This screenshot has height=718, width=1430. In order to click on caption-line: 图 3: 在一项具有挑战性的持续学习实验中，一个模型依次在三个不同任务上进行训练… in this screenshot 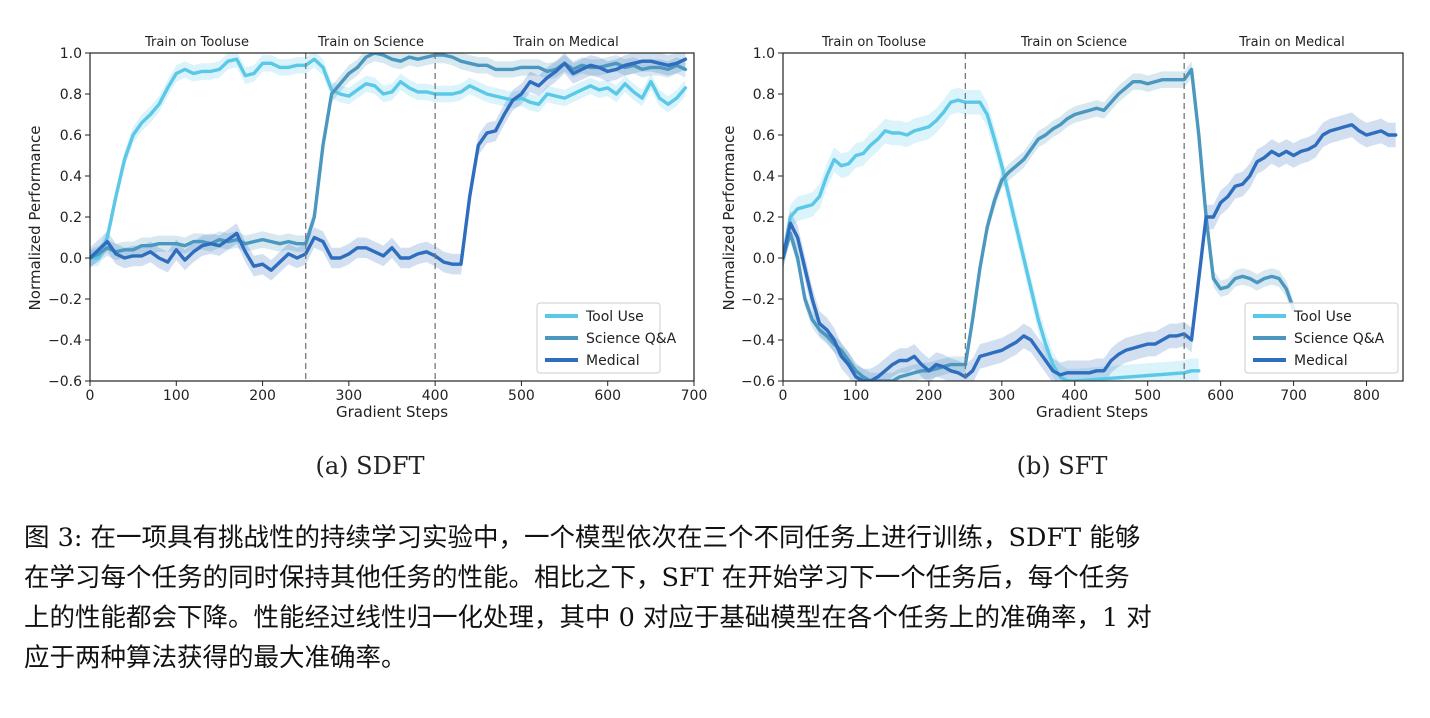, I will do `click(582, 538)`.